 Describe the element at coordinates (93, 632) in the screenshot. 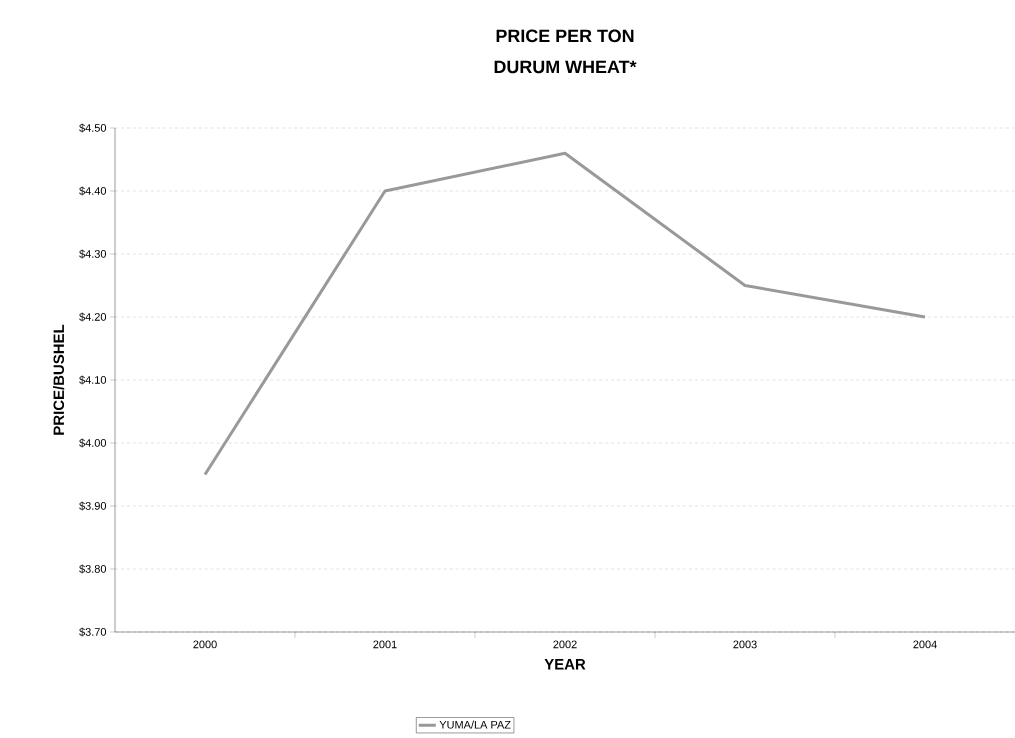

I see `y-tick-label: $3.70` at that location.